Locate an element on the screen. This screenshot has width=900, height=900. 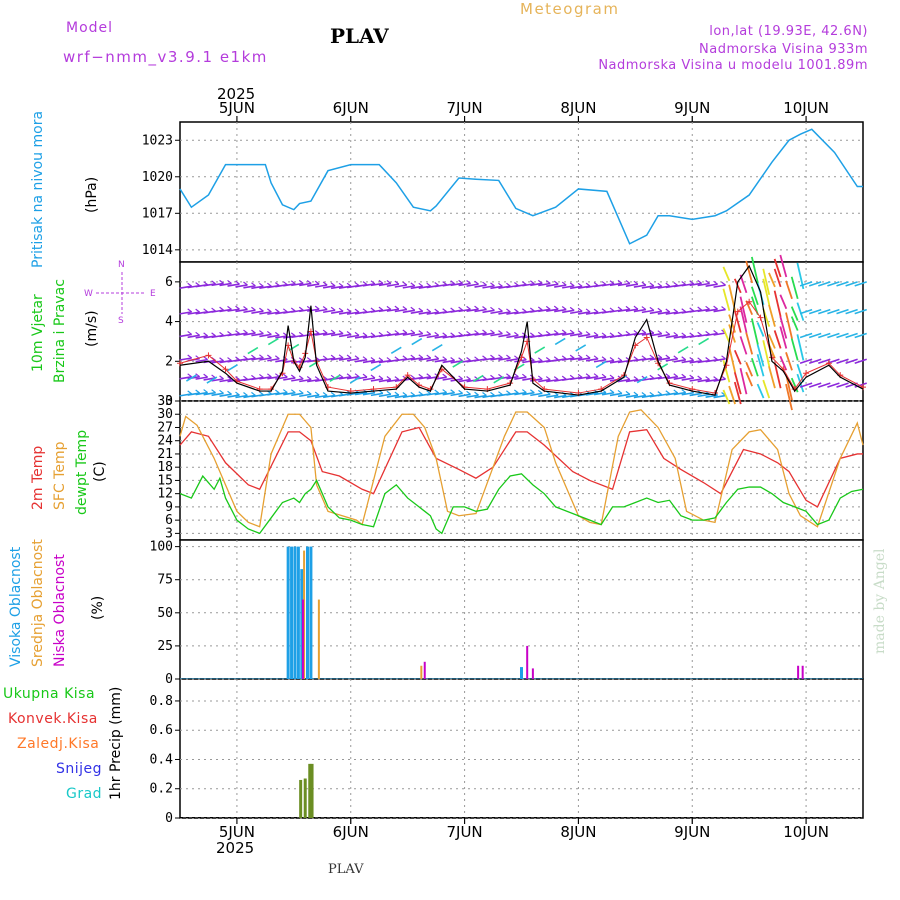
pressure-unit: (hPa) is located at coordinates (92, 194).